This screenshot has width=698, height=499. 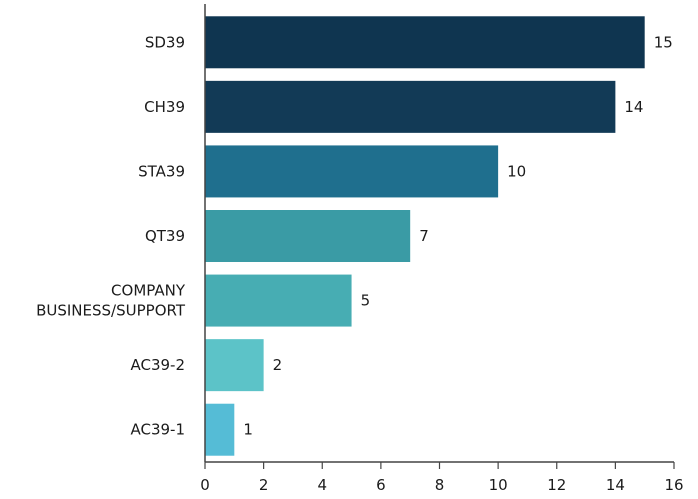 What do you see at coordinates (248, 430) in the screenshot?
I see `value-label: 1` at bounding box center [248, 430].